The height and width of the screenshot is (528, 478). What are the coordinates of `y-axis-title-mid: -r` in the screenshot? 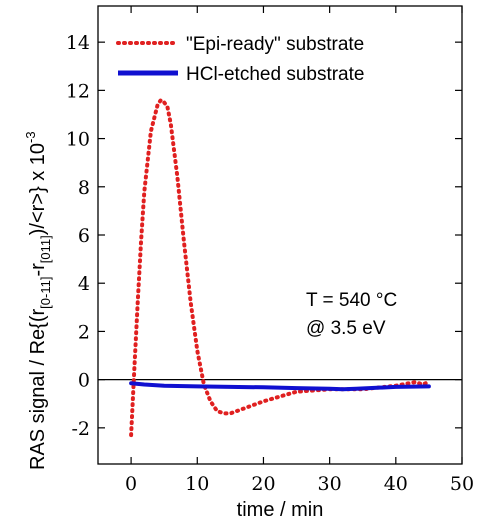 It's located at (38, 270).